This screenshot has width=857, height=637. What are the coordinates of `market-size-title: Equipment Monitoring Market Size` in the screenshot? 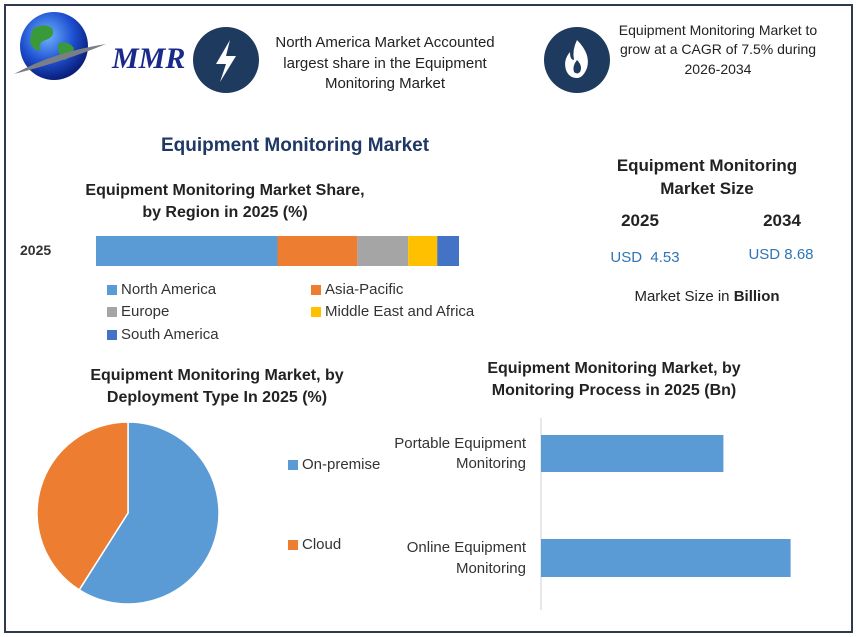 It's located at (707, 177).